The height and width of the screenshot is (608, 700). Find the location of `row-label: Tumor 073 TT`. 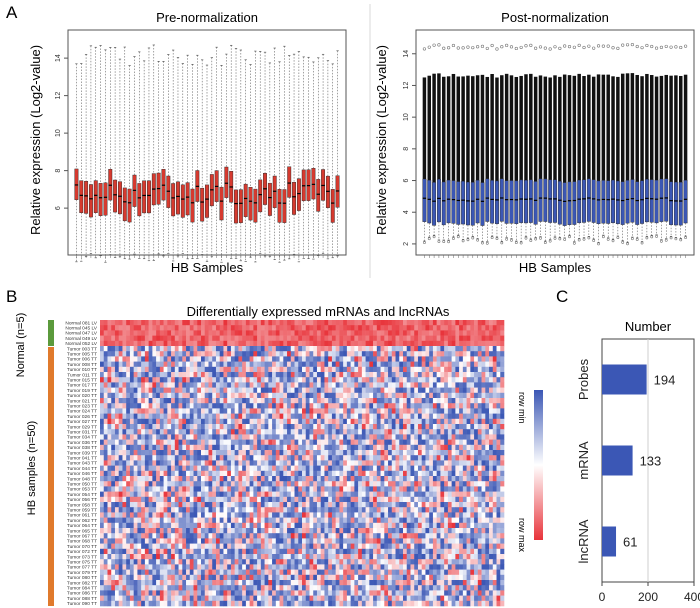

row-label: Tumor 073 TT is located at coordinates (82, 557).